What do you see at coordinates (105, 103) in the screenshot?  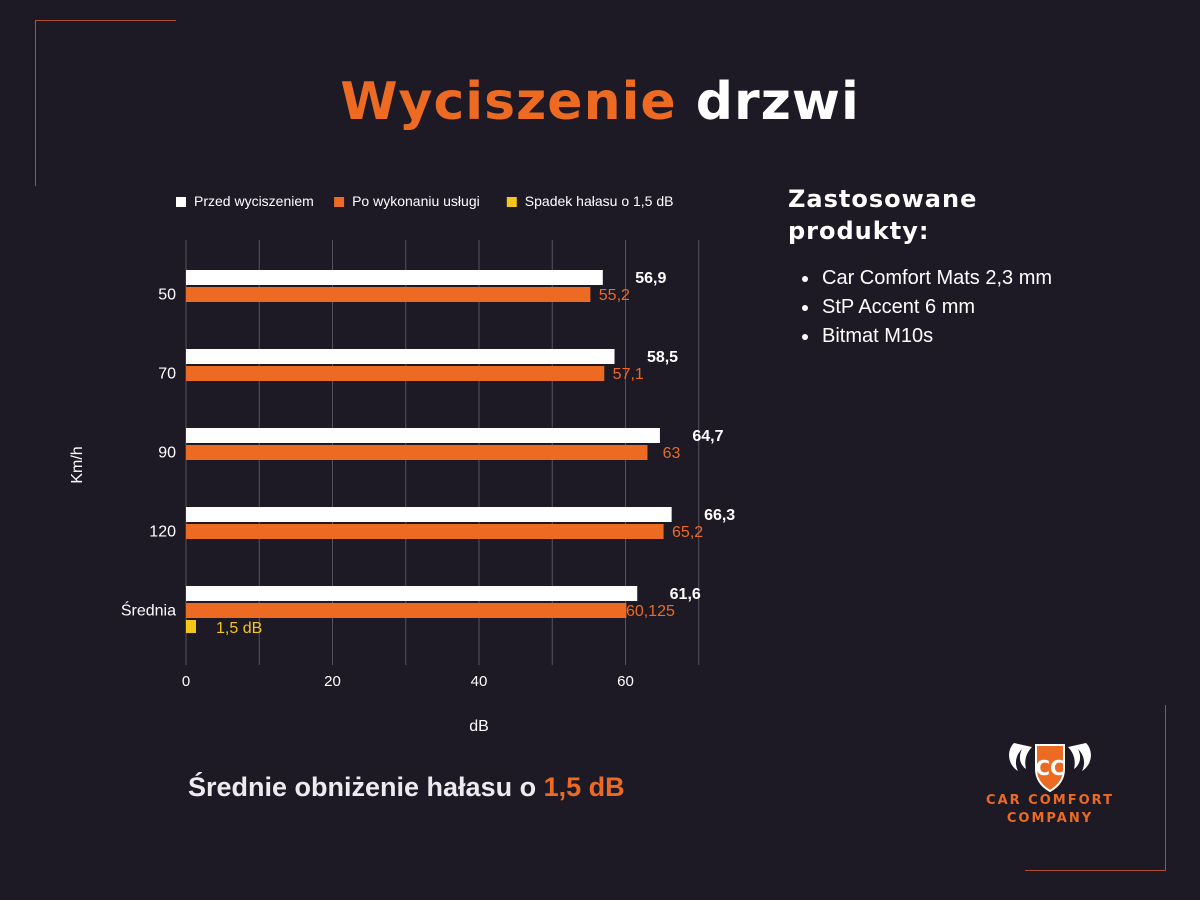 I see `corner-decoration-top-left` at bounding box center [105, 103].